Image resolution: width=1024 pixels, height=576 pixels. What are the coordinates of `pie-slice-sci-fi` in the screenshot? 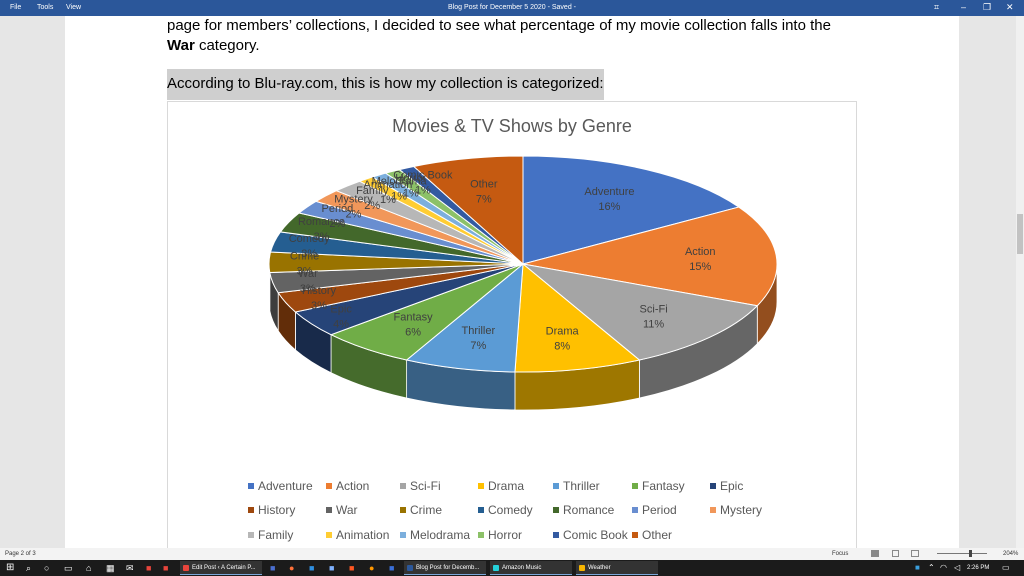 It's located at (640, 312).